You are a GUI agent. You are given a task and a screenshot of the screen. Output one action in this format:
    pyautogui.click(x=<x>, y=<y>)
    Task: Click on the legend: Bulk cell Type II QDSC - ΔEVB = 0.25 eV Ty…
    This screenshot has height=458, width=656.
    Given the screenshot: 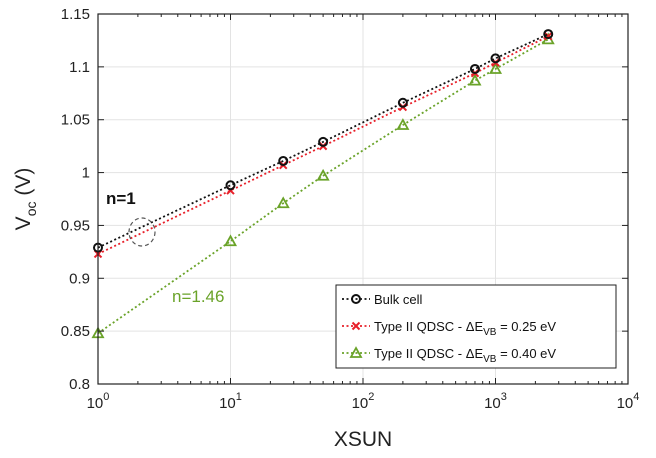 What is the action you would take?
    pyautogui.click(x=476, y=326)
    